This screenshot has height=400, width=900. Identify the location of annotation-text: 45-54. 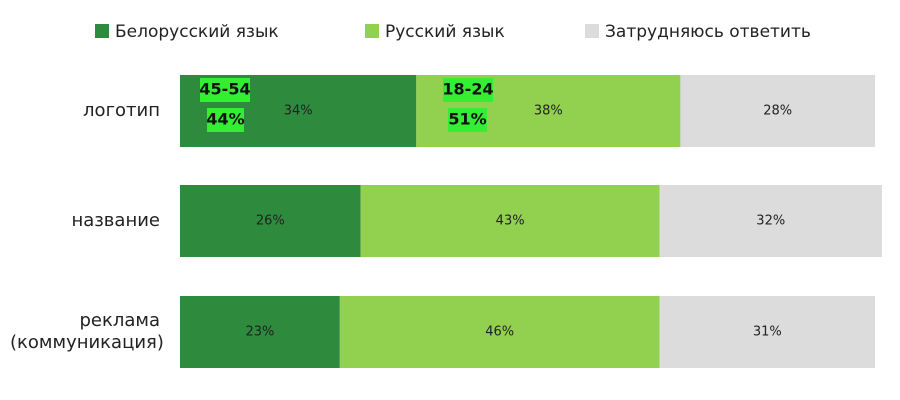
(224, 89).